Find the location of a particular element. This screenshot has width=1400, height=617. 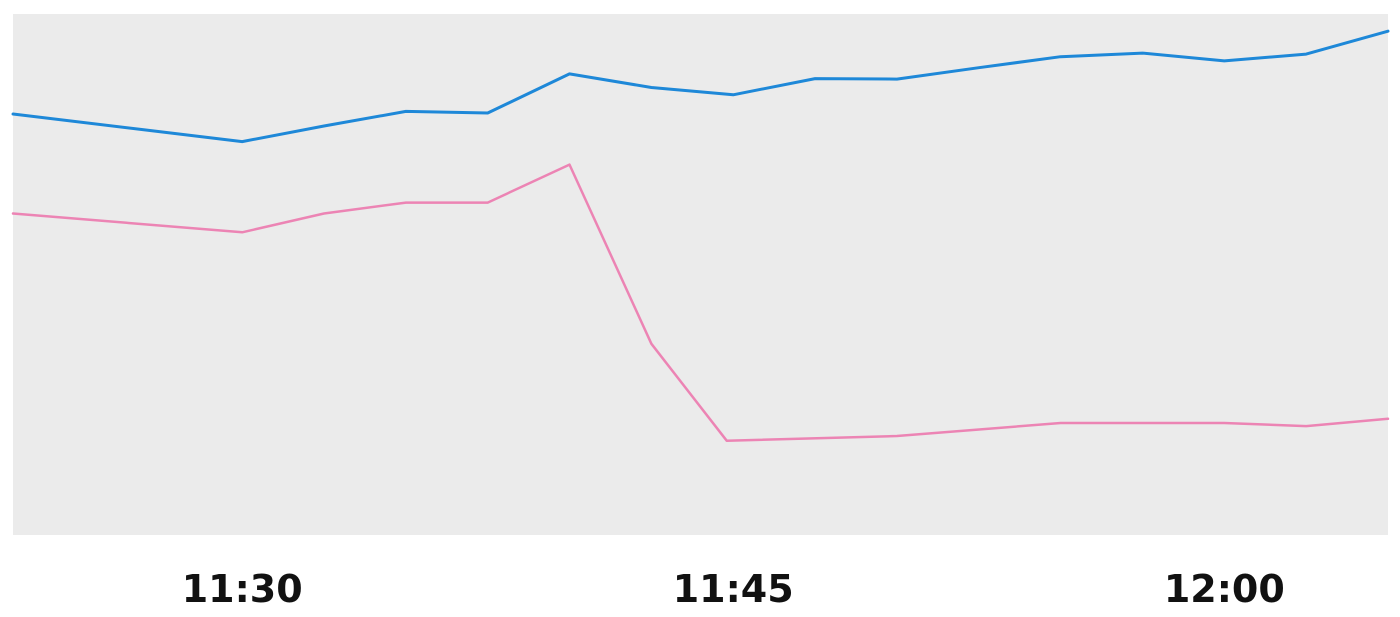

x-axis-ticks: 11:30 11:45 12:00 is located at coordinates (733, 589).